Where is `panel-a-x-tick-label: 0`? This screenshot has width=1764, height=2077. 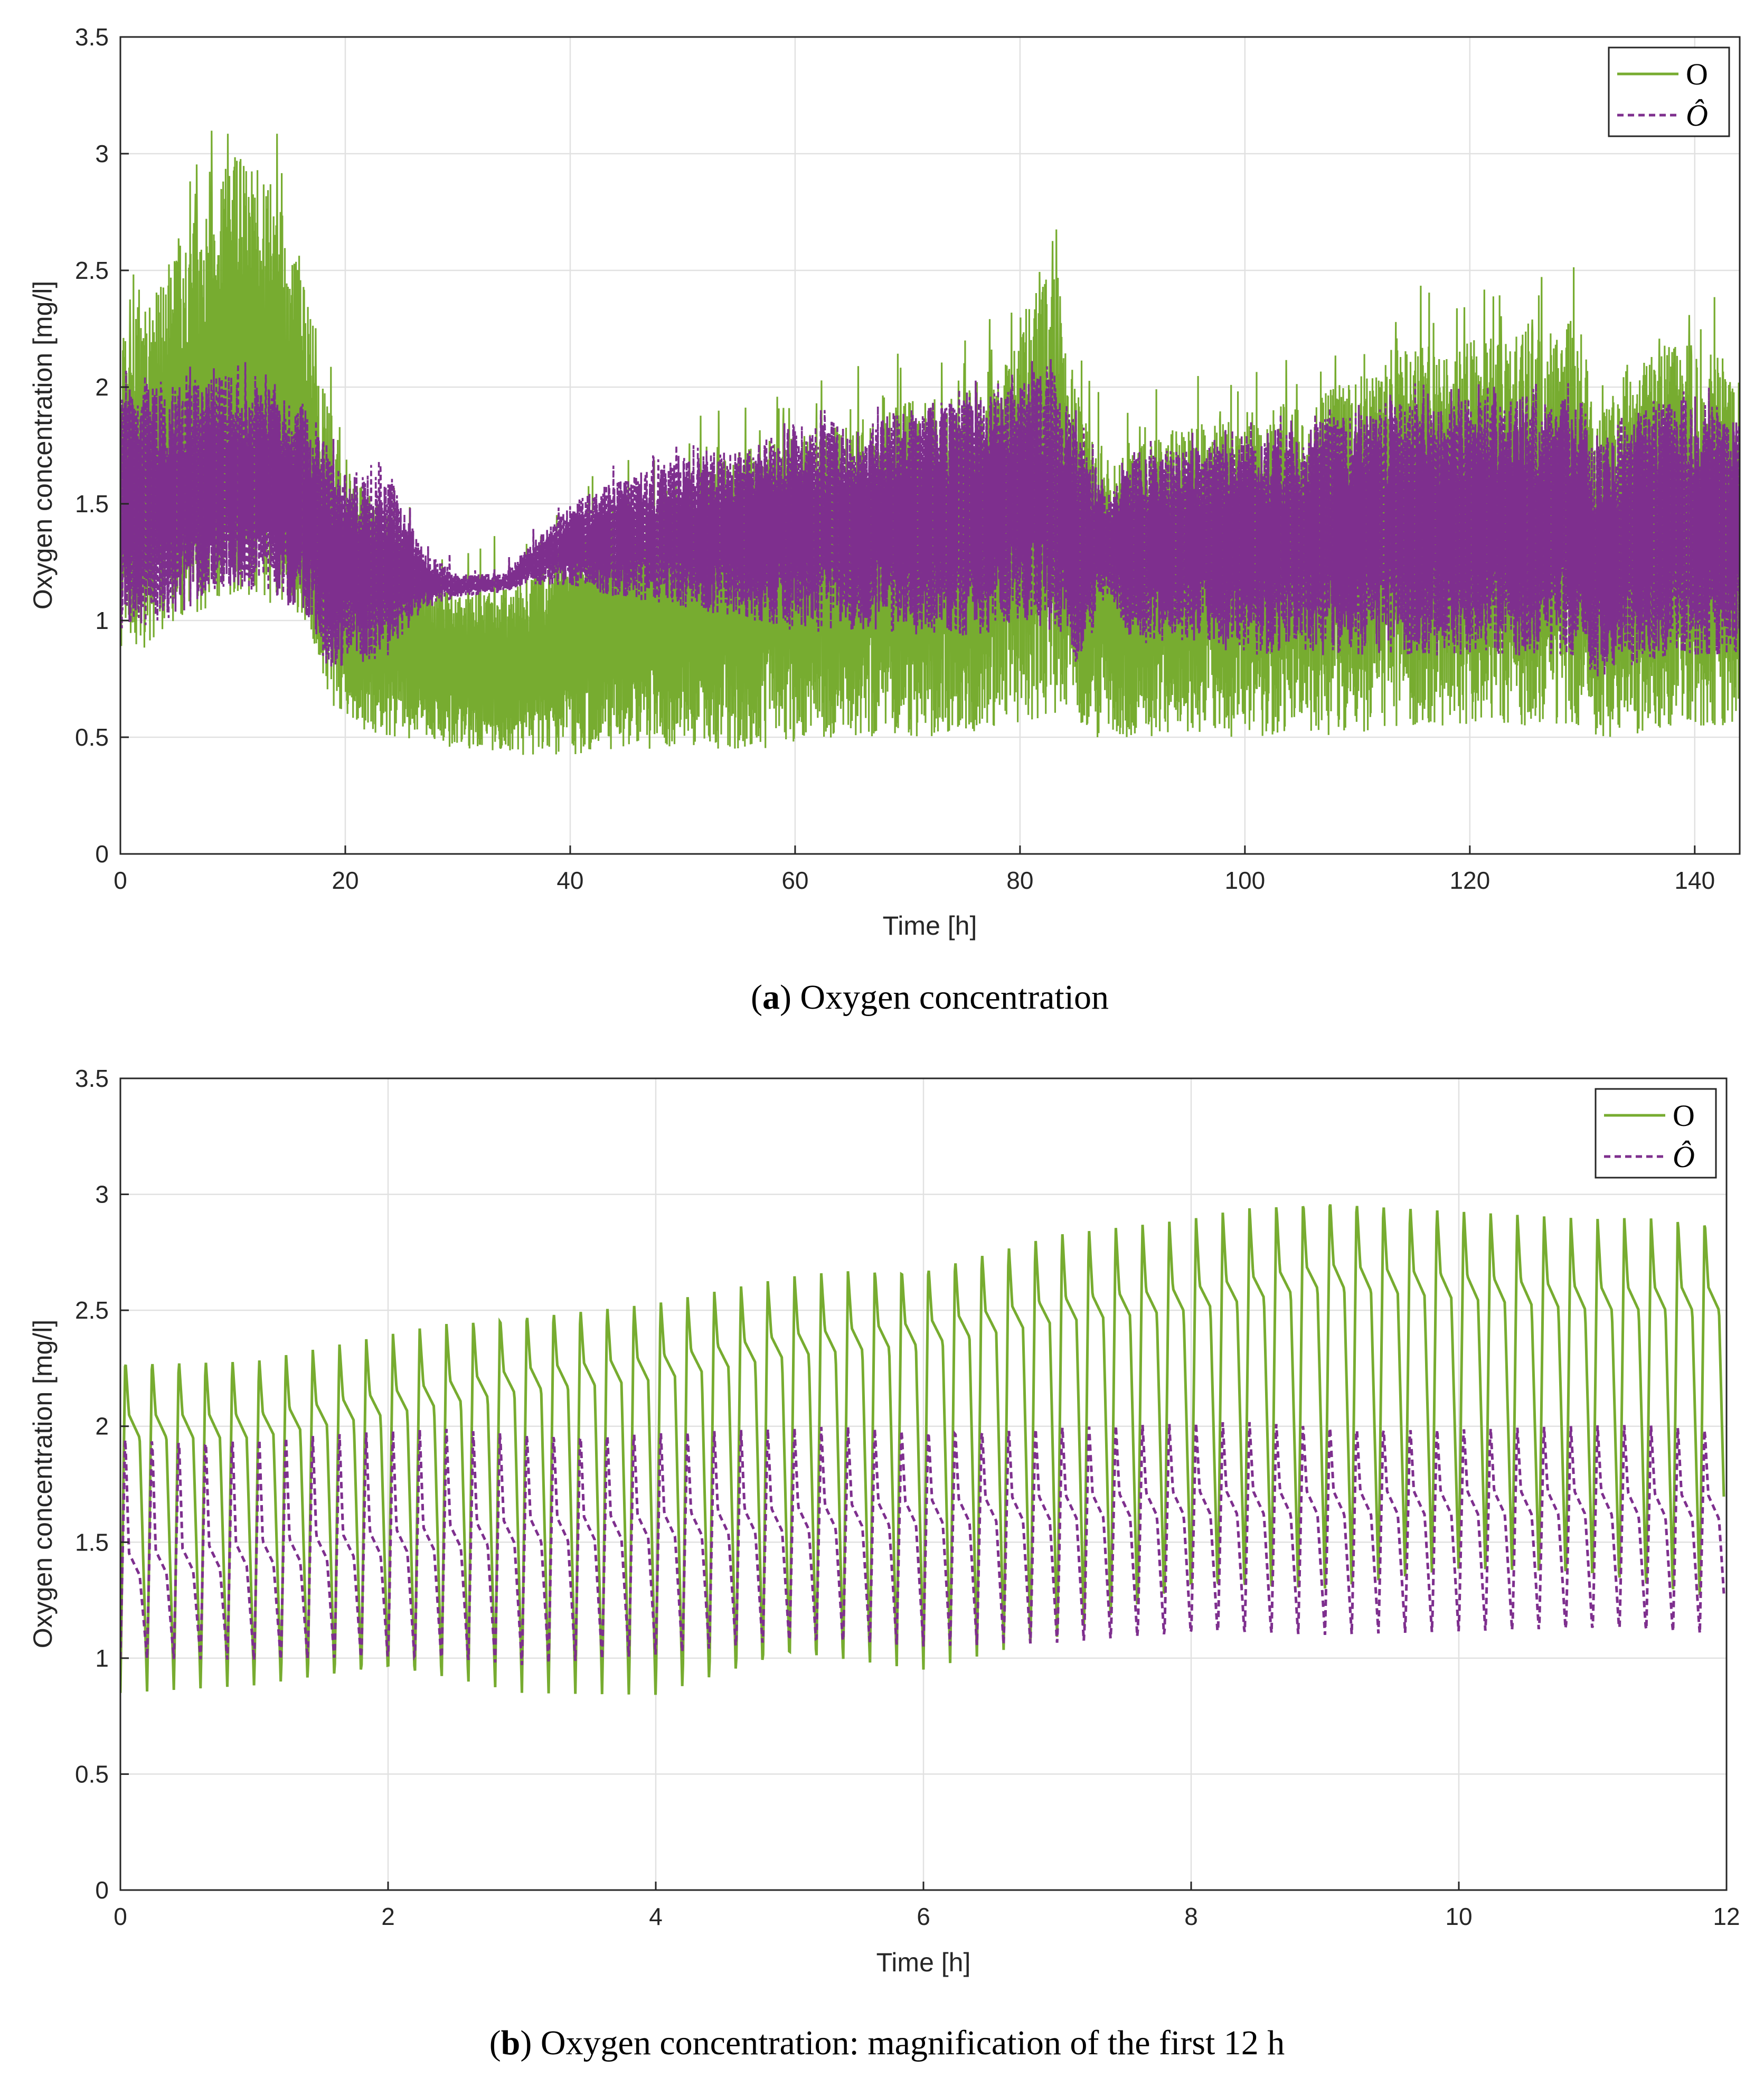
panel-a-x-tick-label: 0 is located at coordinates (120, 880).